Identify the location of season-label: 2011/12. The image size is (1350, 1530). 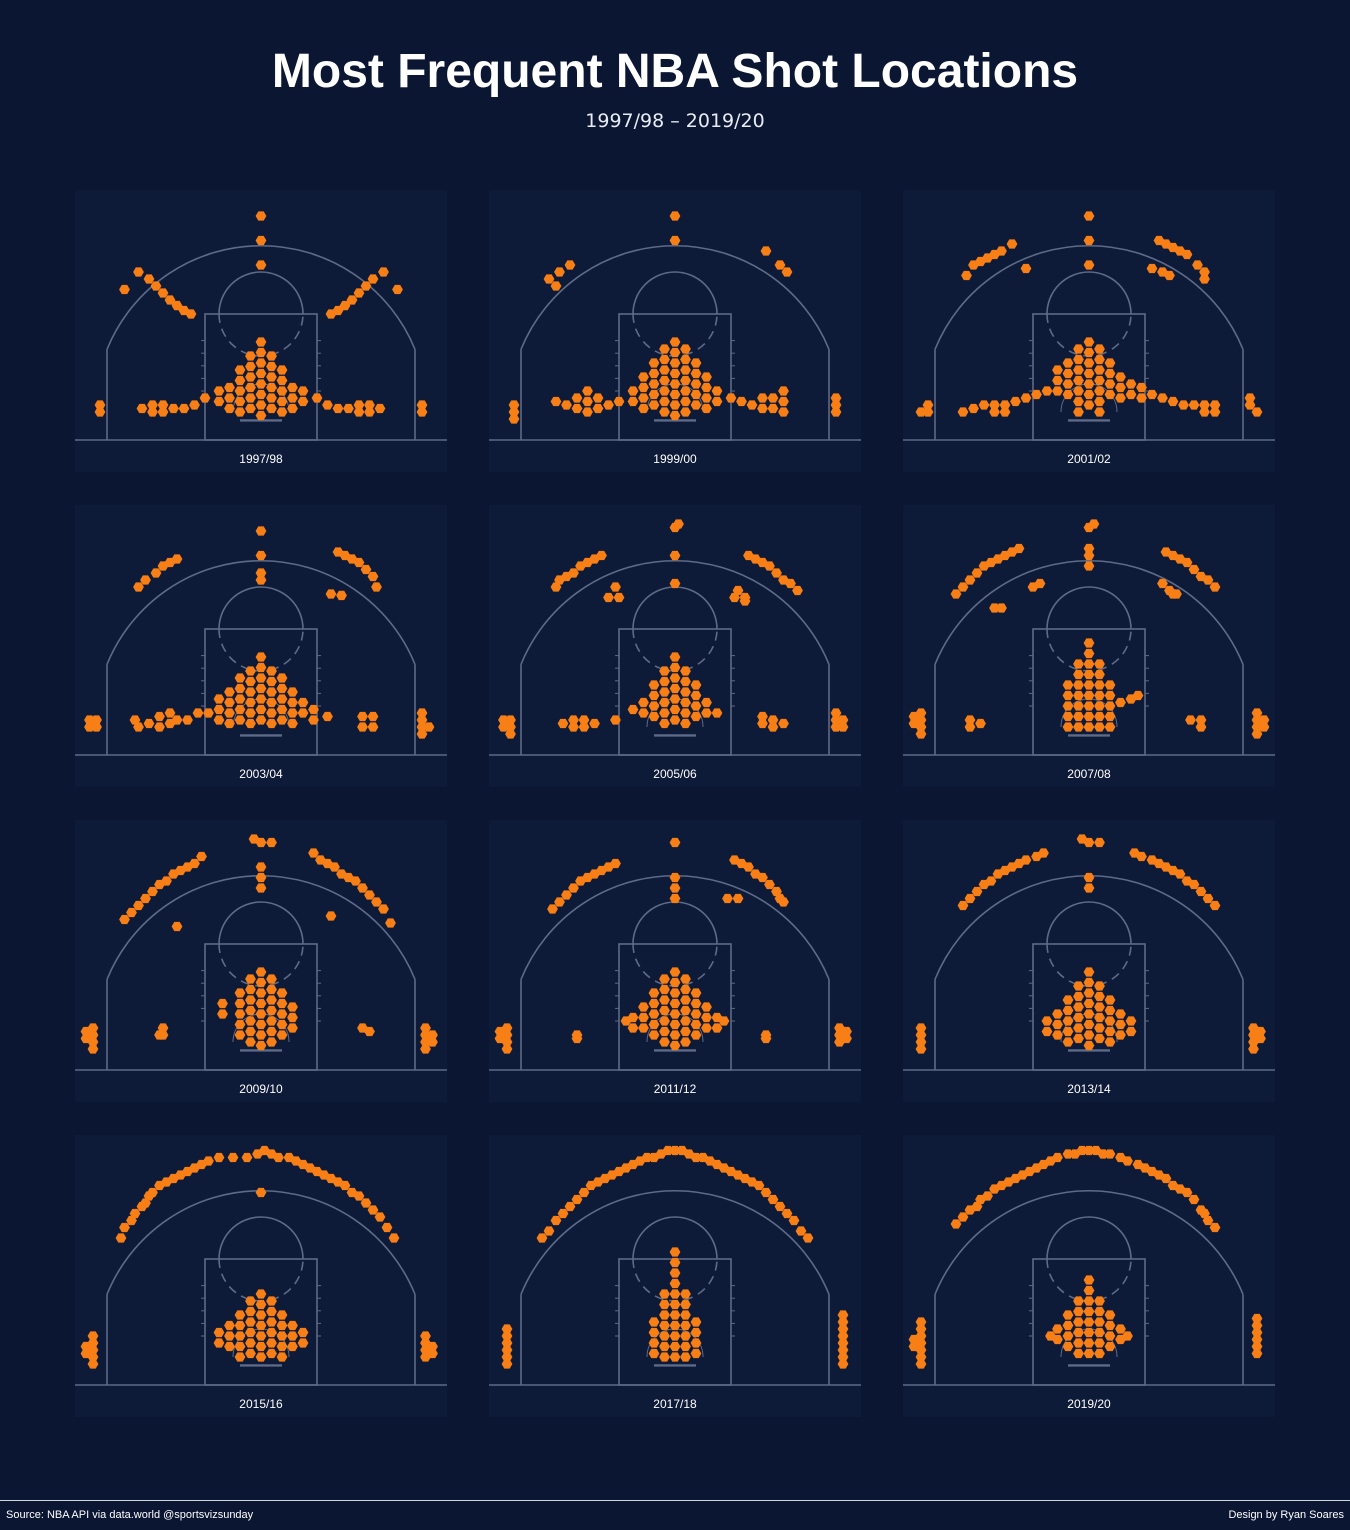
(675, 1089).